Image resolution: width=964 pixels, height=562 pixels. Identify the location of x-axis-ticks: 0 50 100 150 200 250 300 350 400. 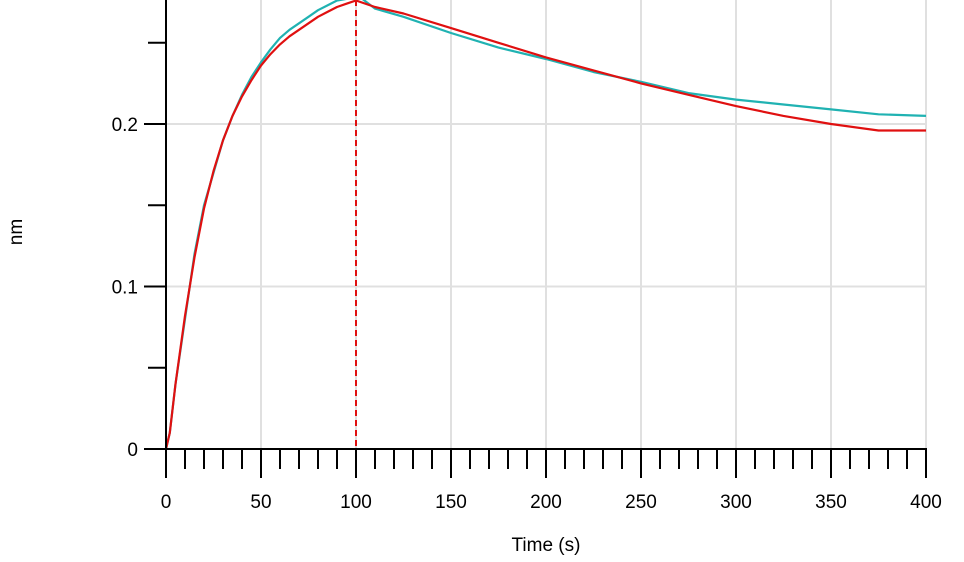
(551, 481).